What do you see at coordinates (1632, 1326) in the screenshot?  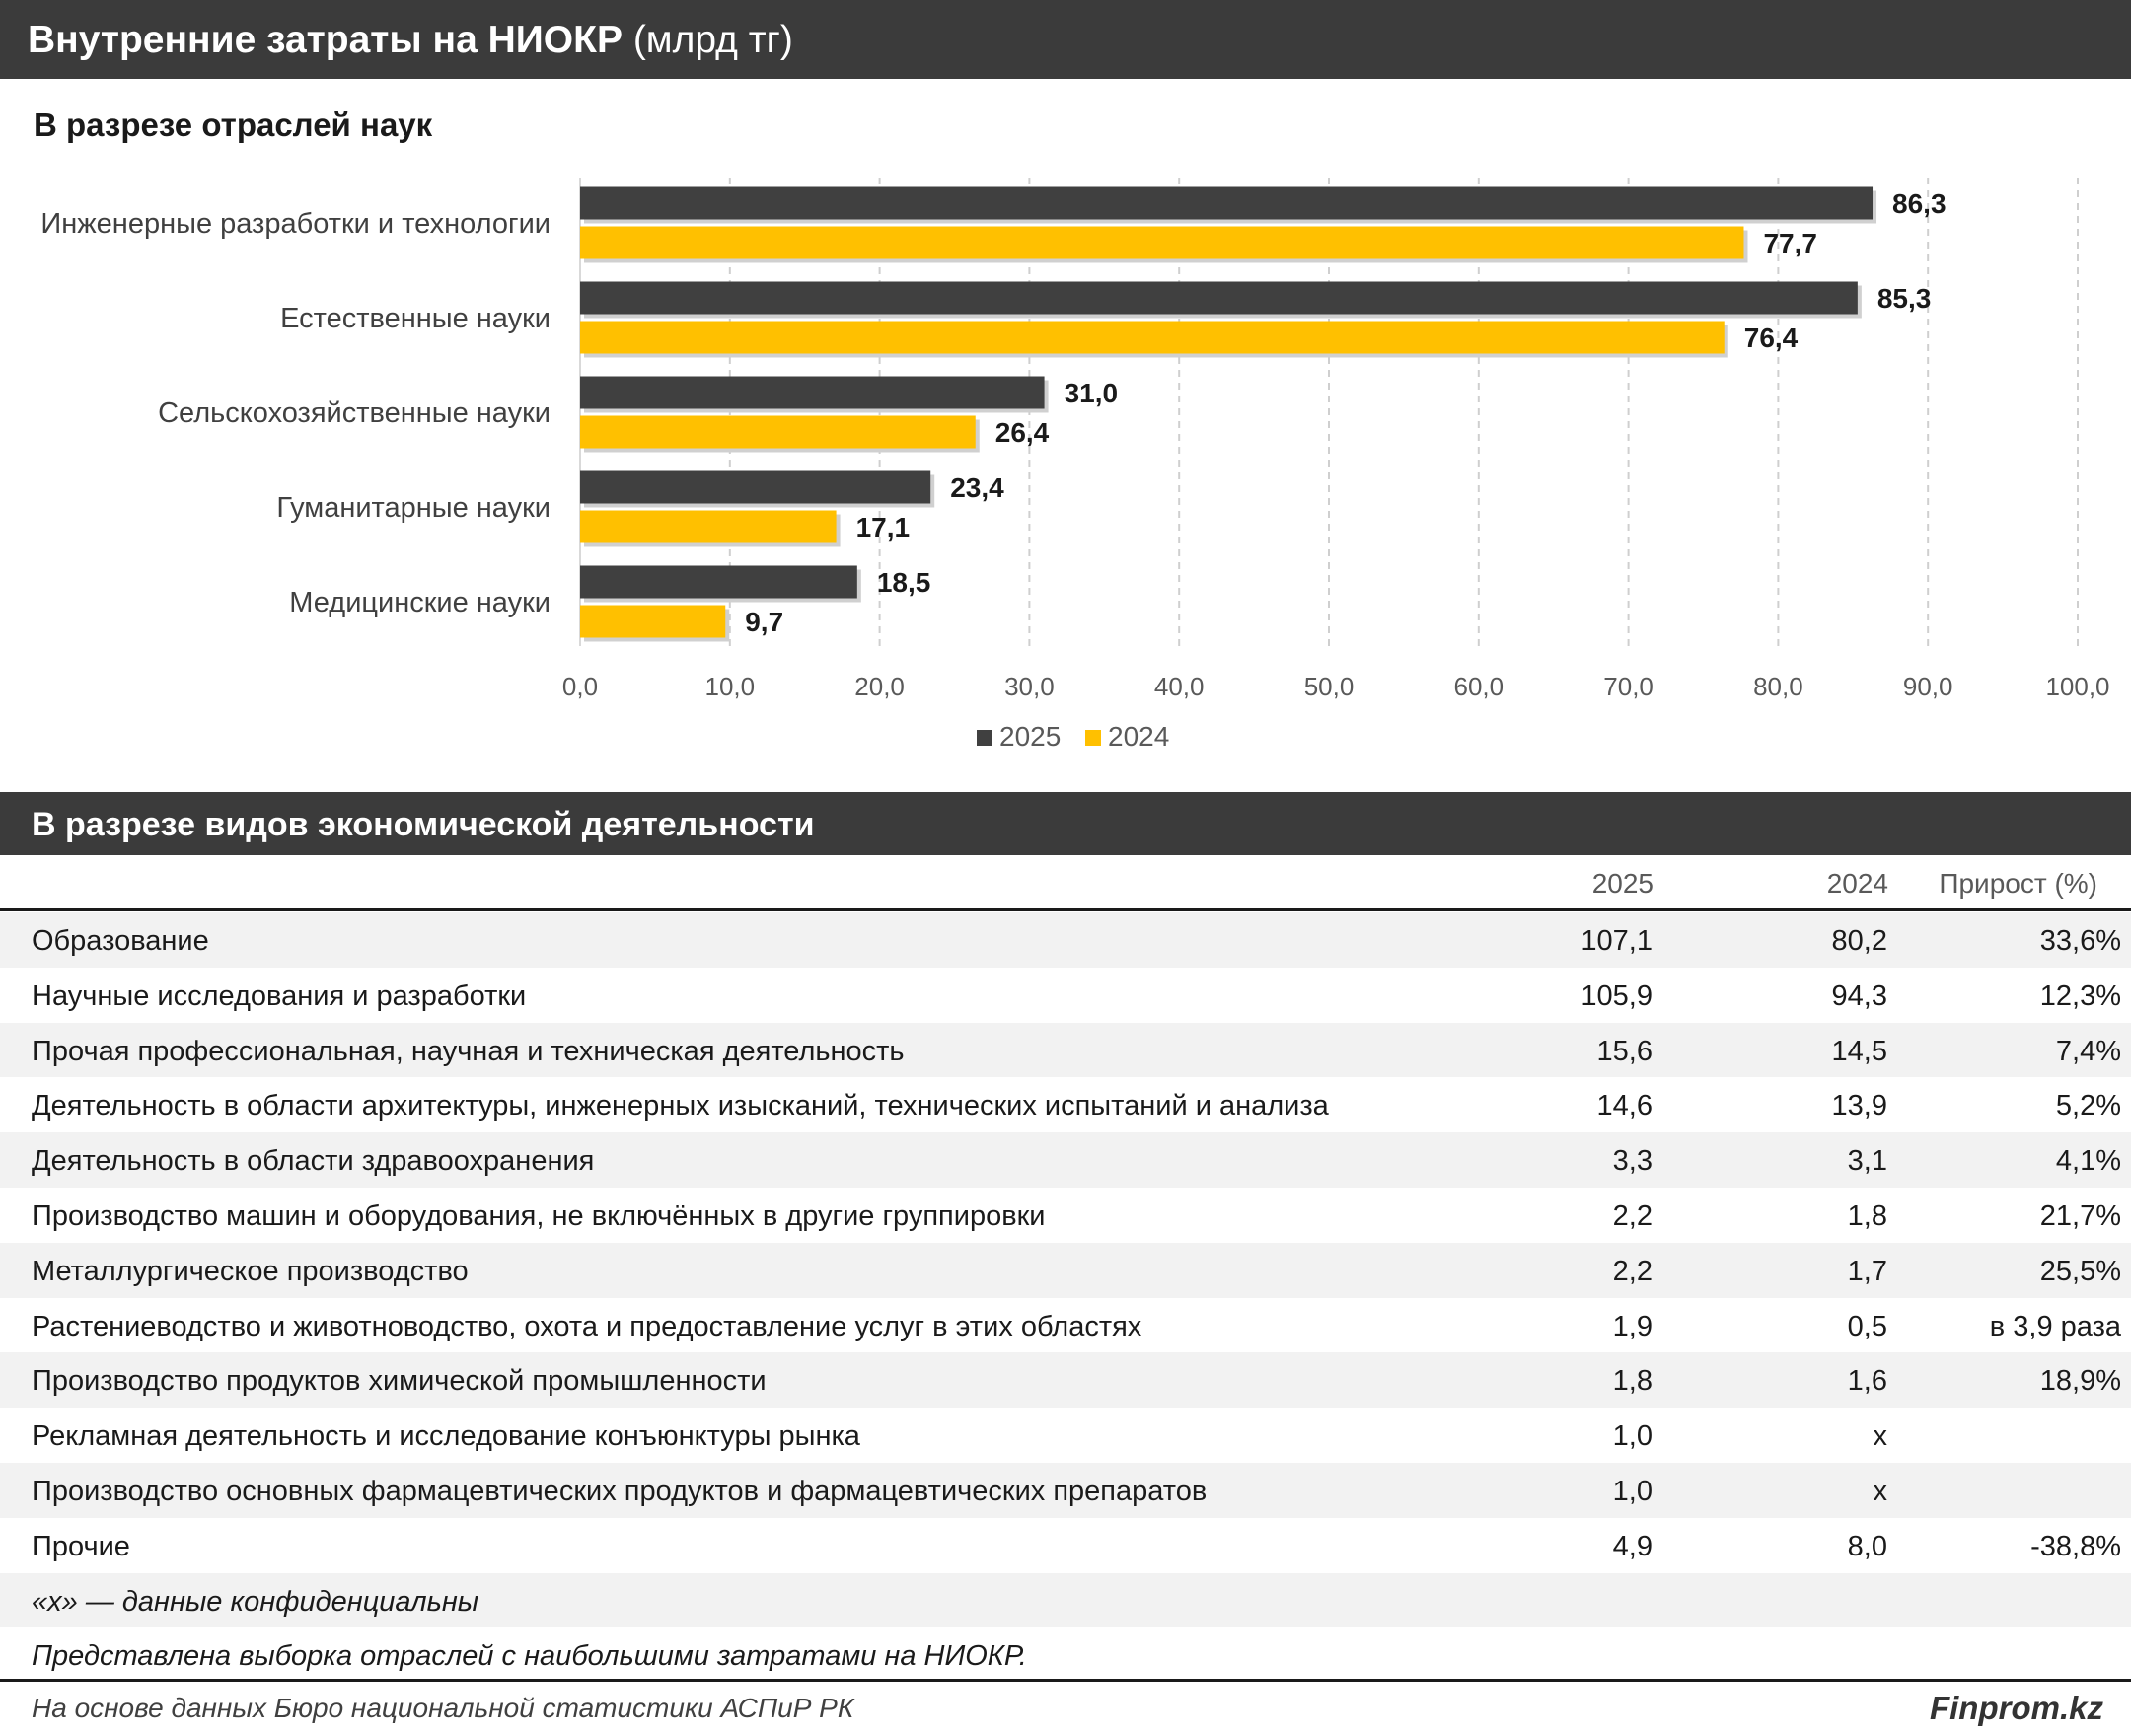 I see `row-value-2025: 1,9` at bounding box center [1632, 1326].